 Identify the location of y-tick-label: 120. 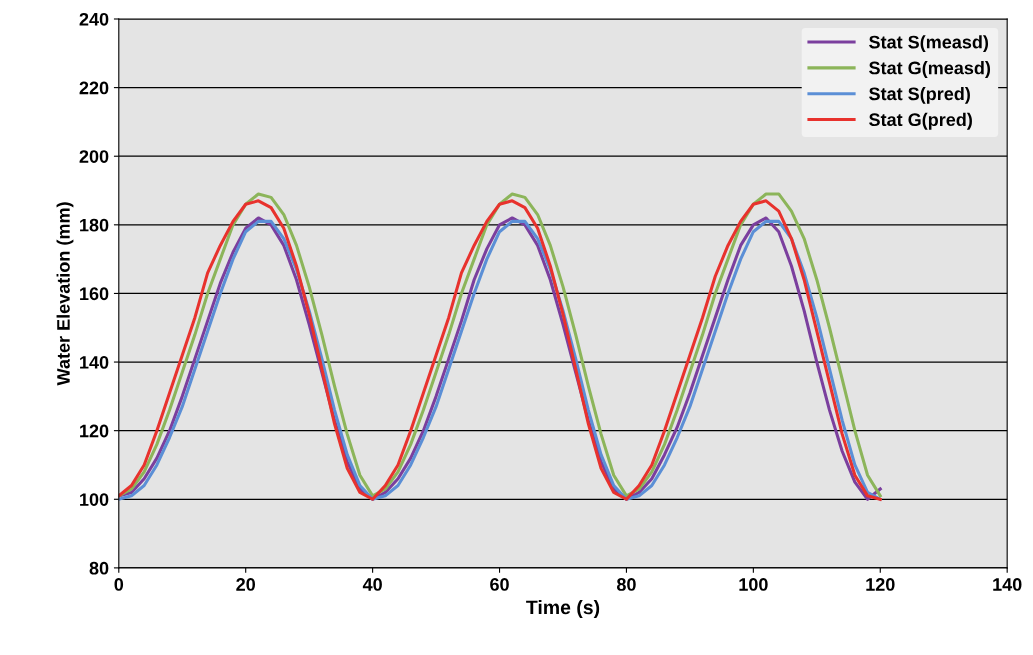
(94, 431).